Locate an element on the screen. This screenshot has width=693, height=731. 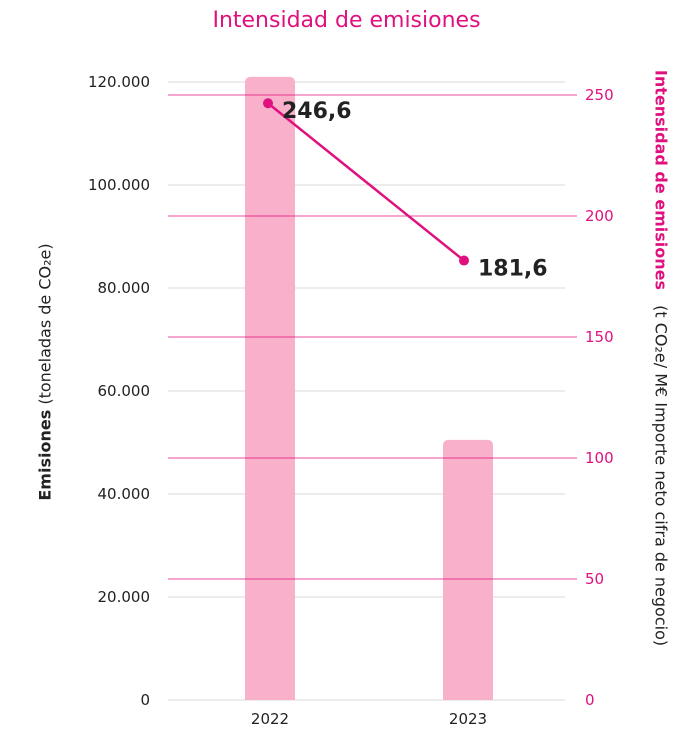
y-left-tick-label: 120.000 is located at coordinates (119, 82).